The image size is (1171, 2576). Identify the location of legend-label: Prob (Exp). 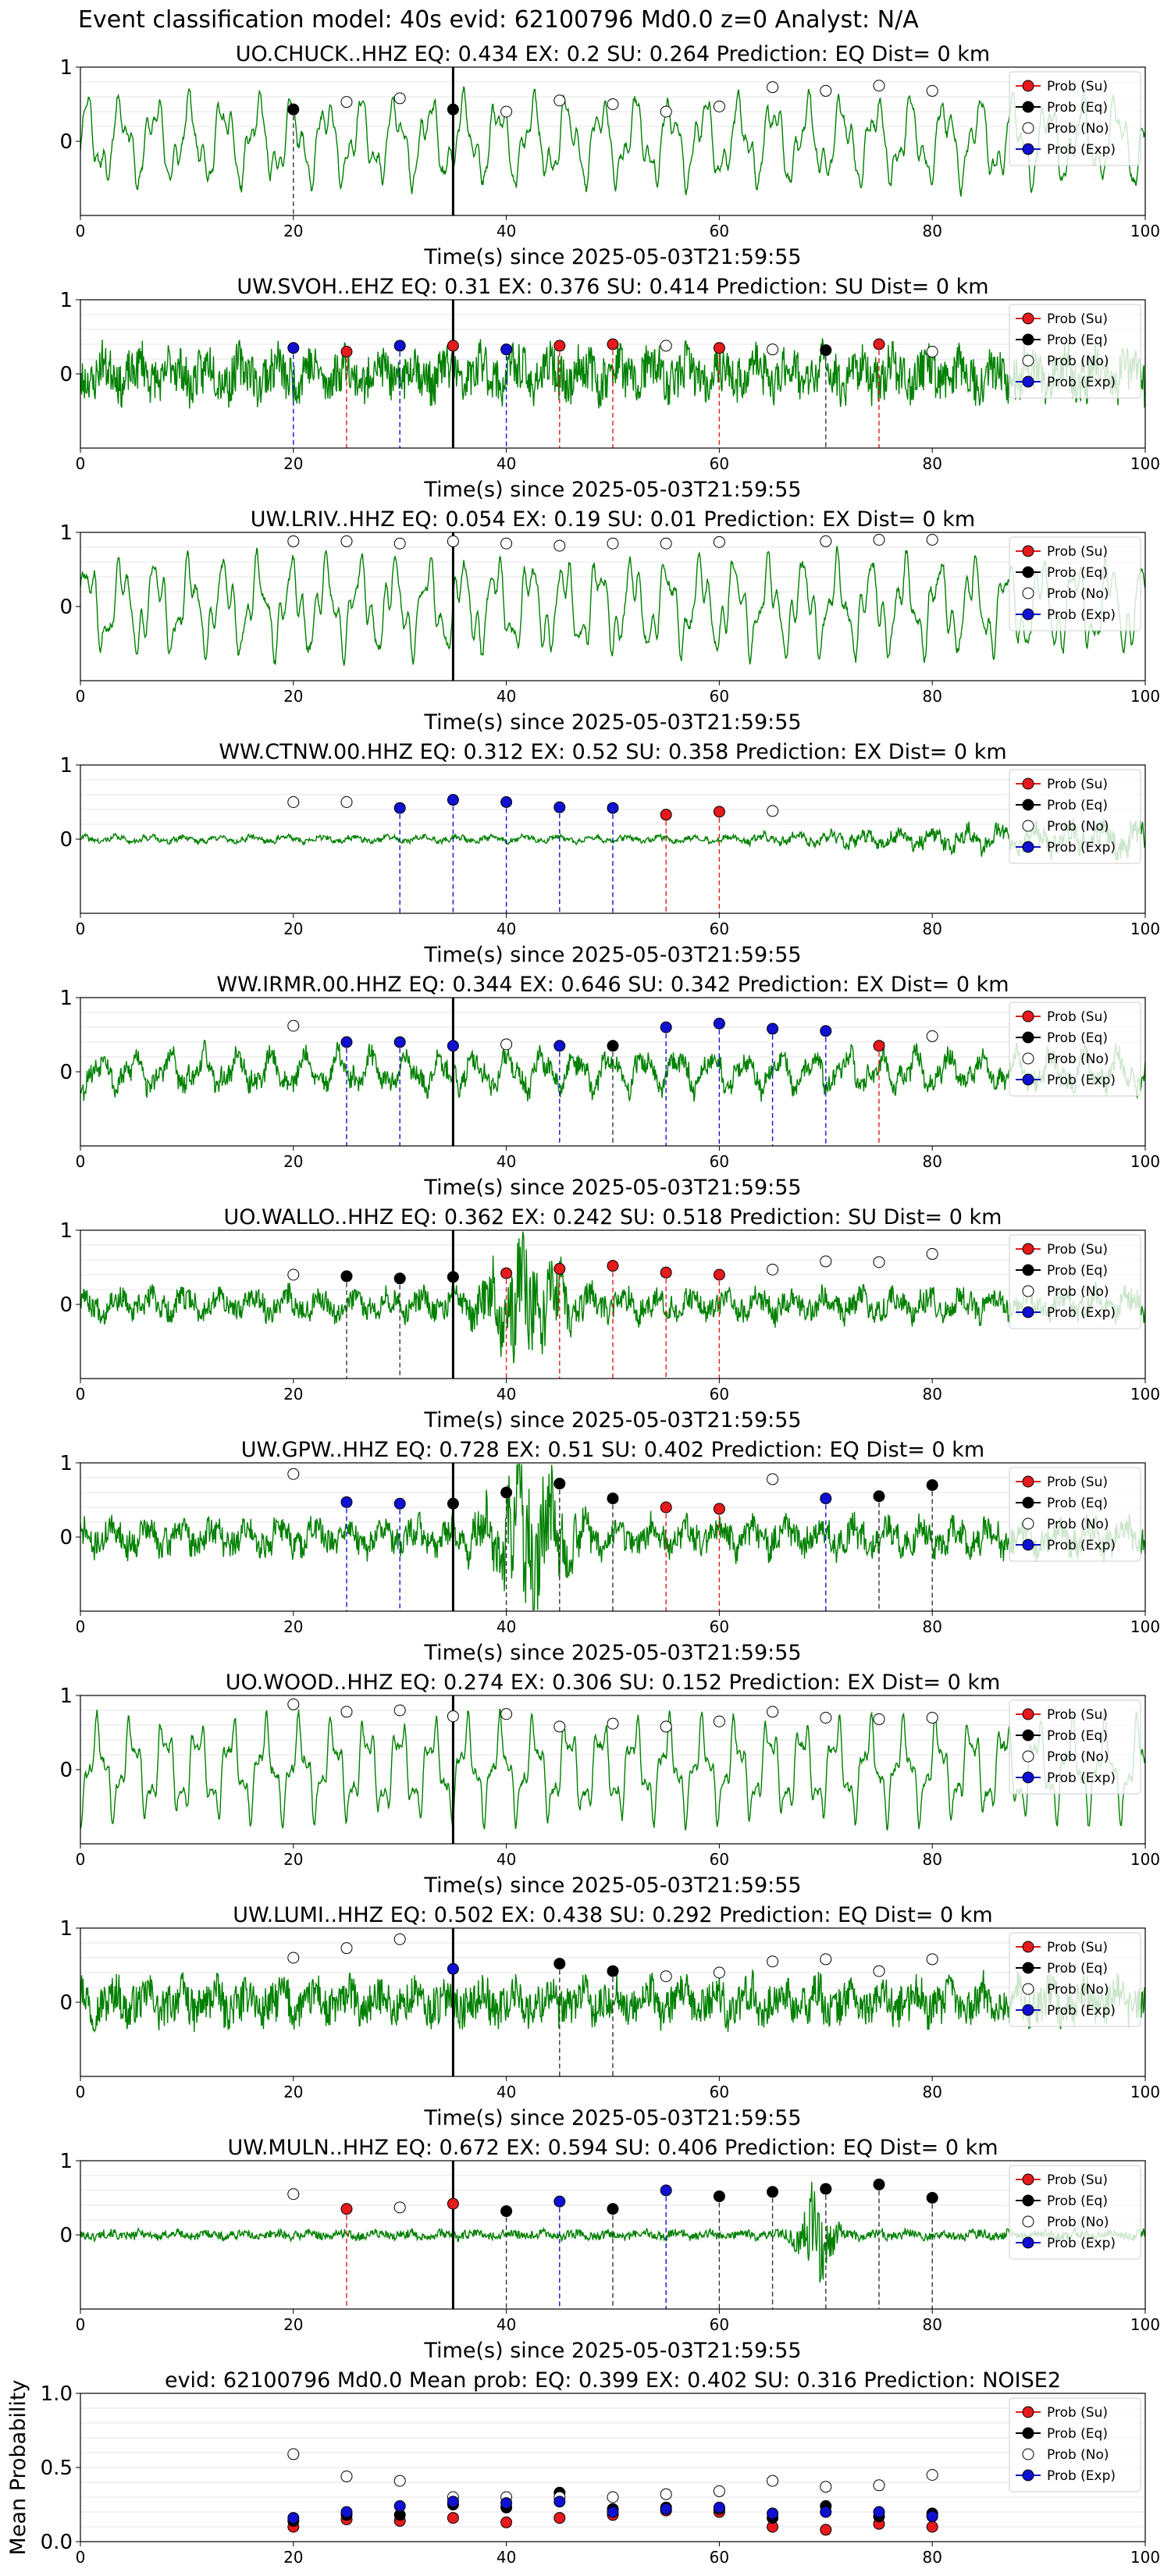
(1081, 1080).